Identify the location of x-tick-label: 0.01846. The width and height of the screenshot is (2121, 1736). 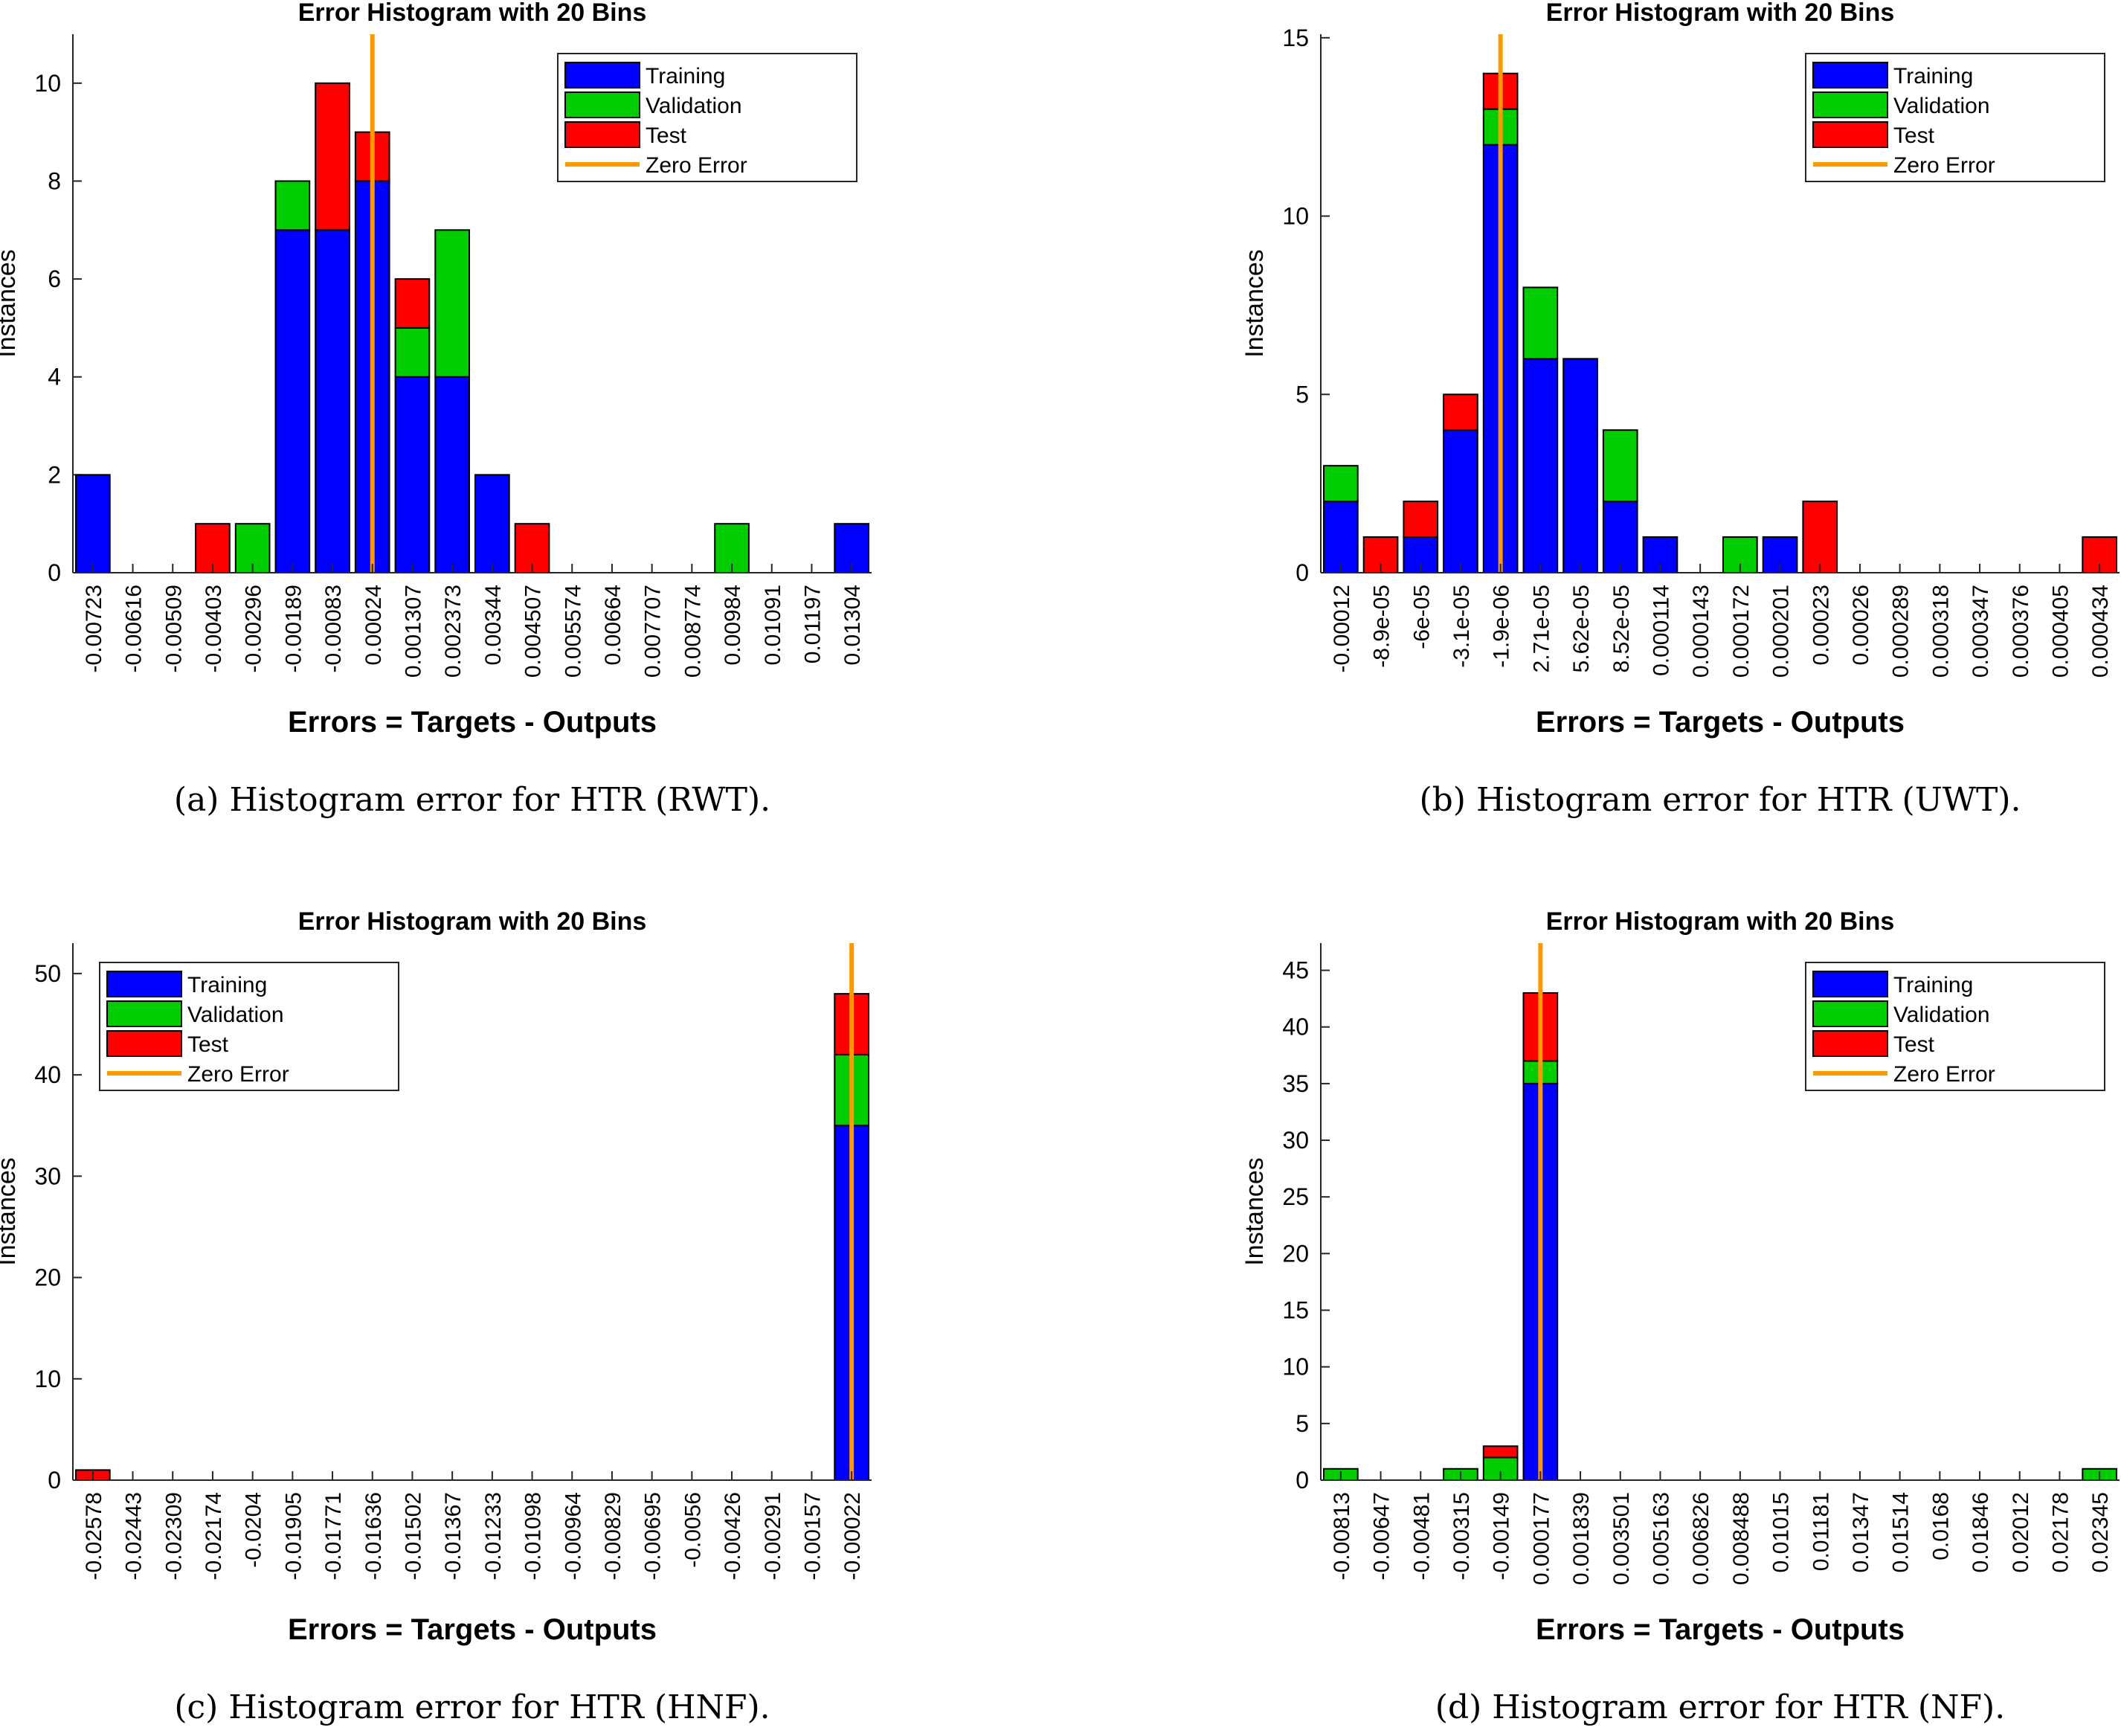
(1981, 1532).